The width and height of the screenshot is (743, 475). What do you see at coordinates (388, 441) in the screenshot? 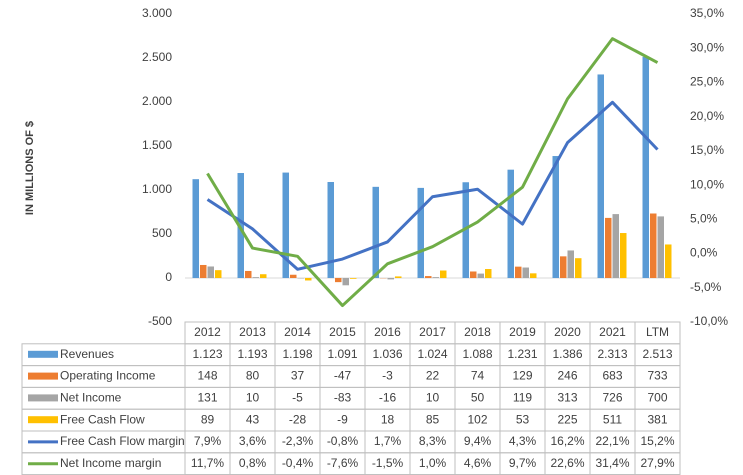
I see `table-value: 1,7%` at bounding box center [388, 441].